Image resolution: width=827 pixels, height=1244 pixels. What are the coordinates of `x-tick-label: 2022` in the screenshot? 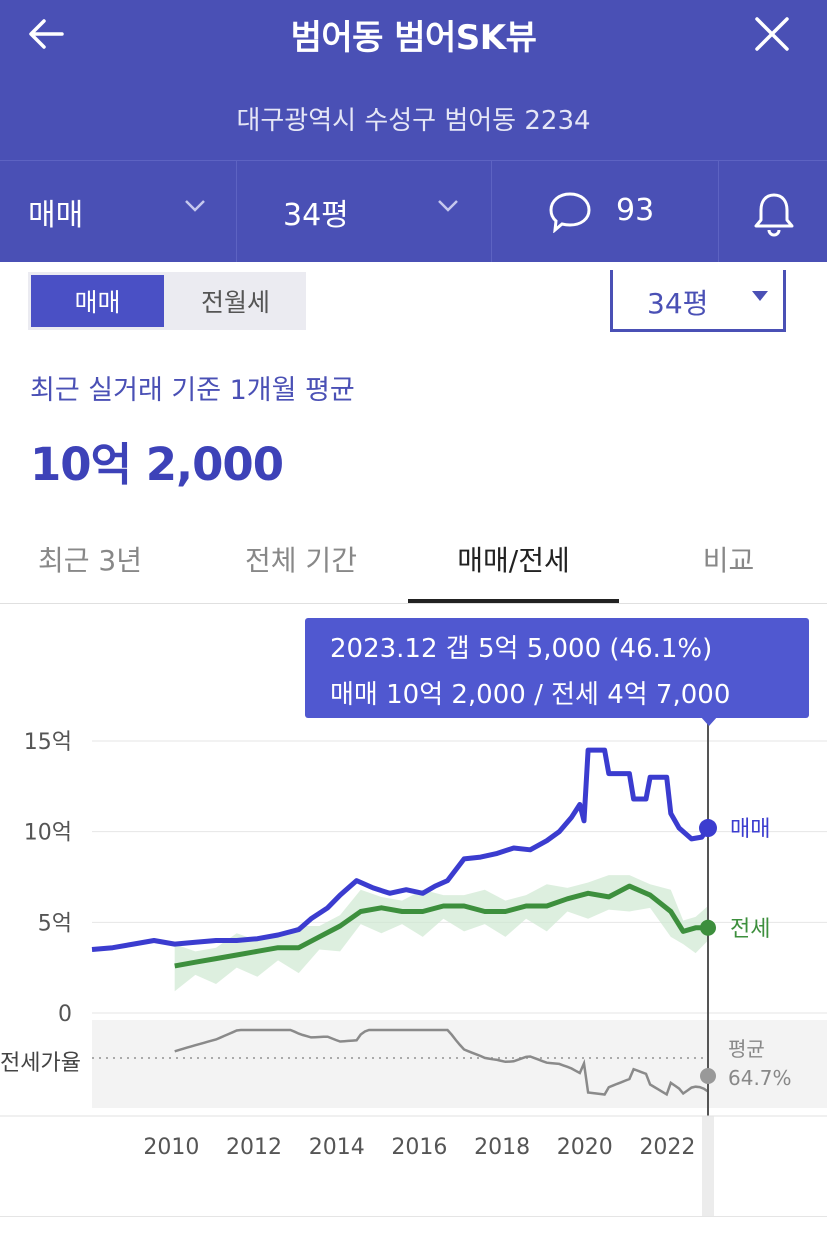 It's located at (667, 1147).